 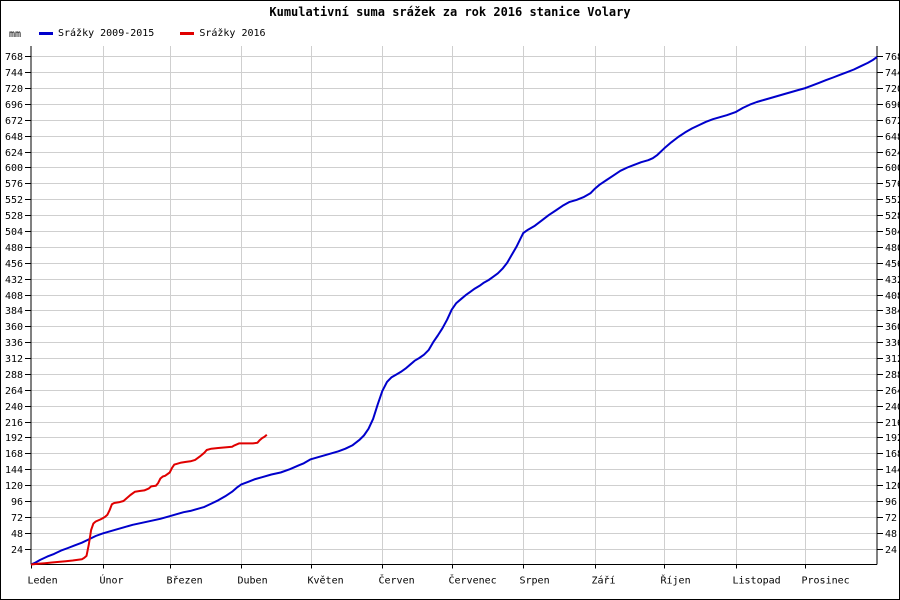 I want to click on y-tick-label-left: 384, so click(x=14, y=311).